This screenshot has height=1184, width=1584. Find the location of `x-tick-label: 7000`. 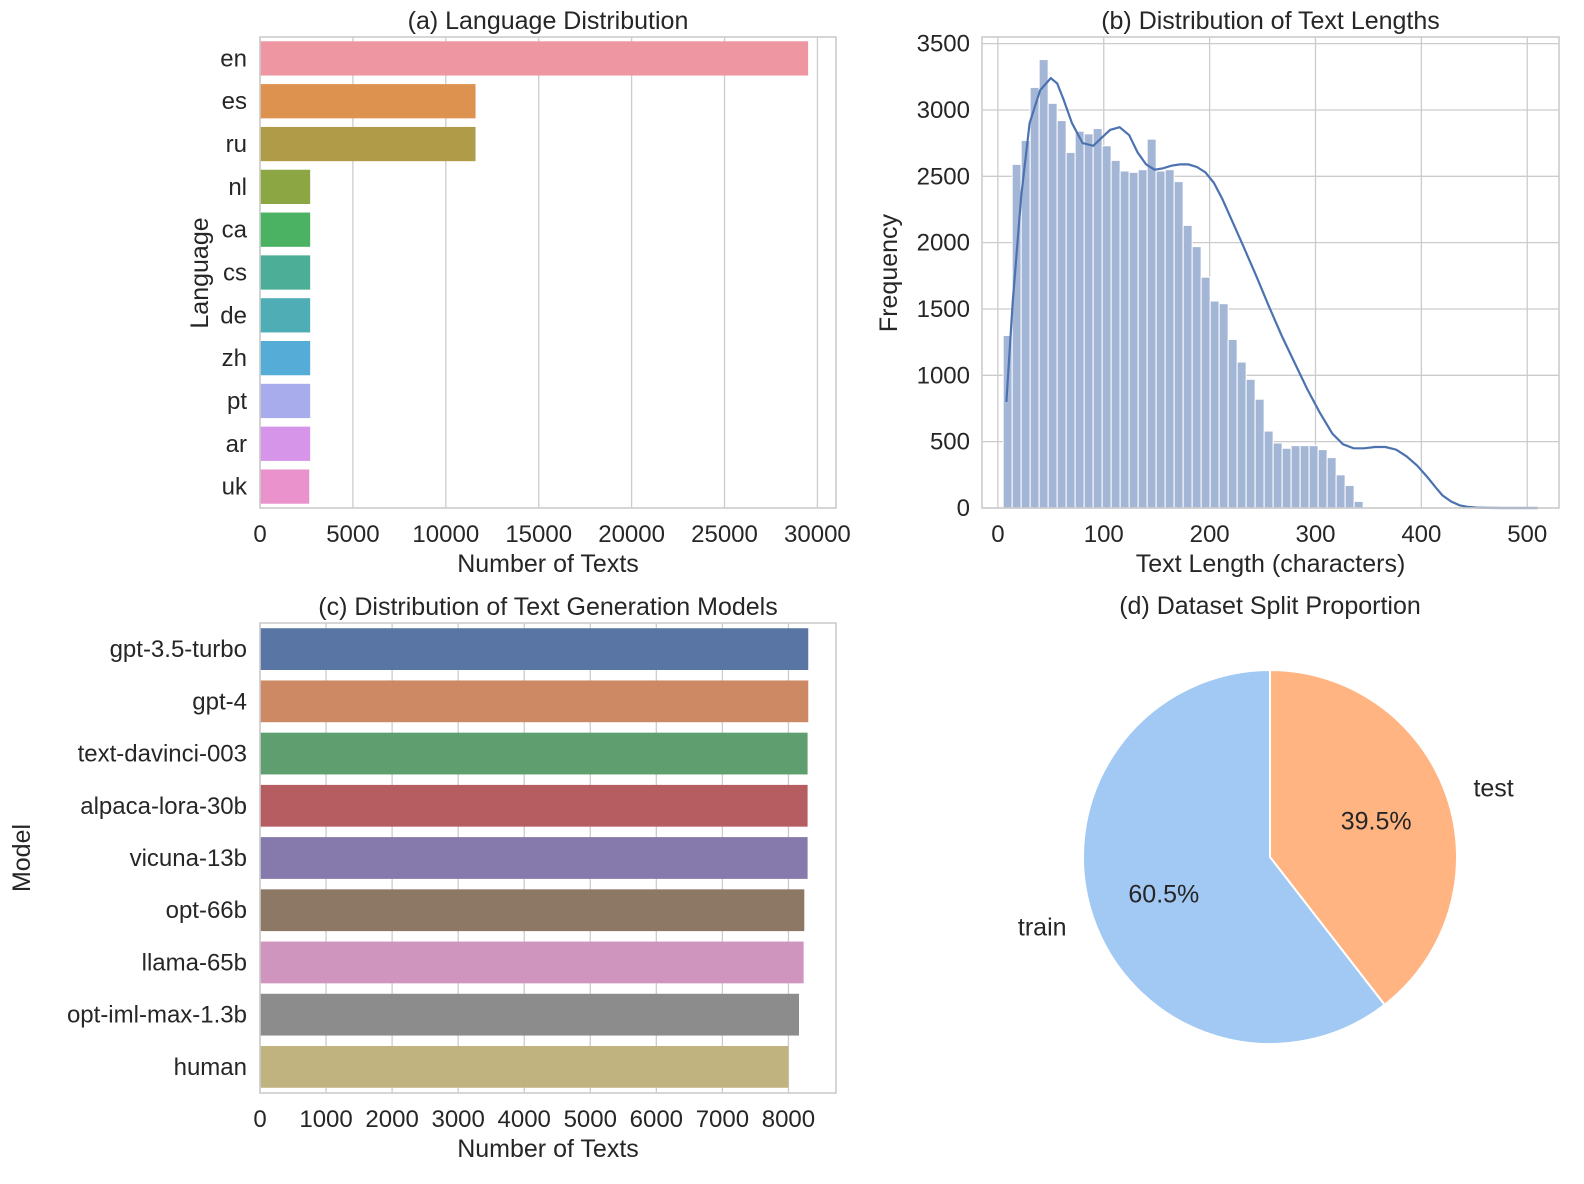

x-tick-label: 7000 is located at coordinates (722, 1119).